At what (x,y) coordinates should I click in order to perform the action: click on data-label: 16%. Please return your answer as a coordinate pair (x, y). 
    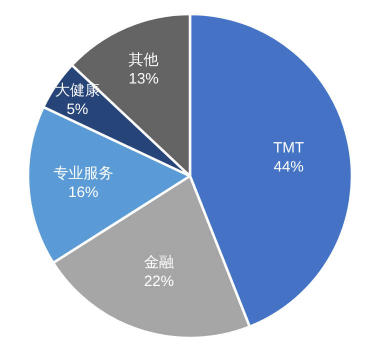
    Looking at the image, I should click on (83, 193).